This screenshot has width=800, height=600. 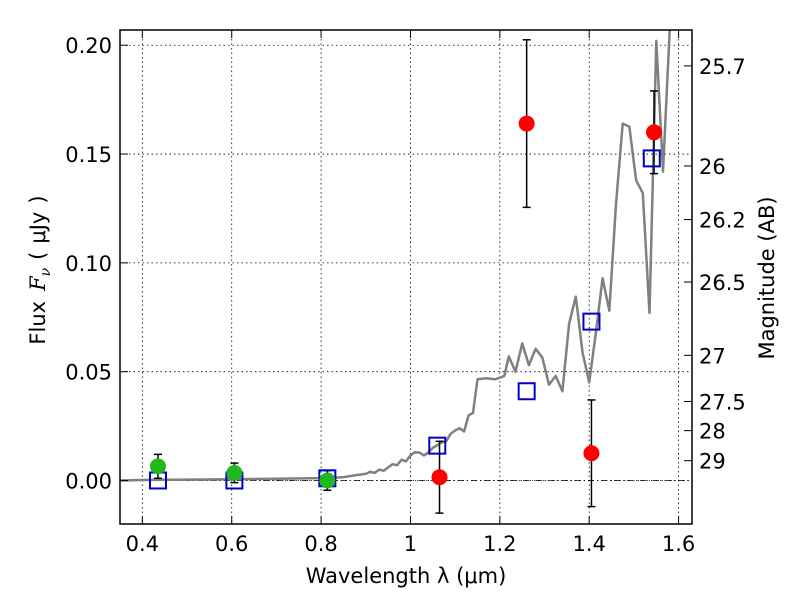 I want to click on y-axis-label-paren-close: ), so click(x=38, y=199).